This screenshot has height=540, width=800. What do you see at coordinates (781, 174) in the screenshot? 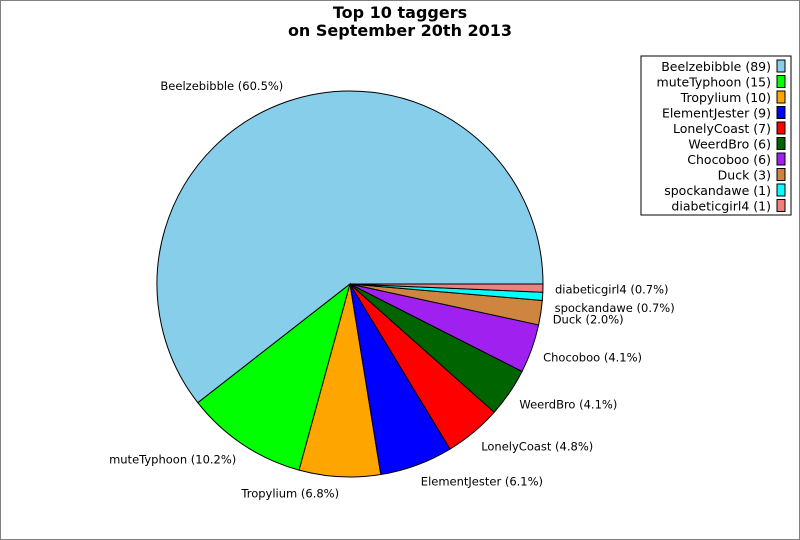
I see `legend-swatch-Duck` at bounding box center [781, 174].